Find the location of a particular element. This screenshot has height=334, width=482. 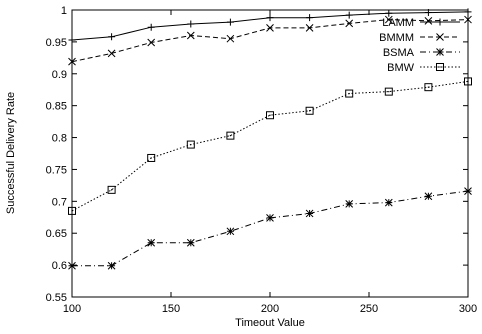

y-tick-label: 0.75 is located at coordinates (56, 170).